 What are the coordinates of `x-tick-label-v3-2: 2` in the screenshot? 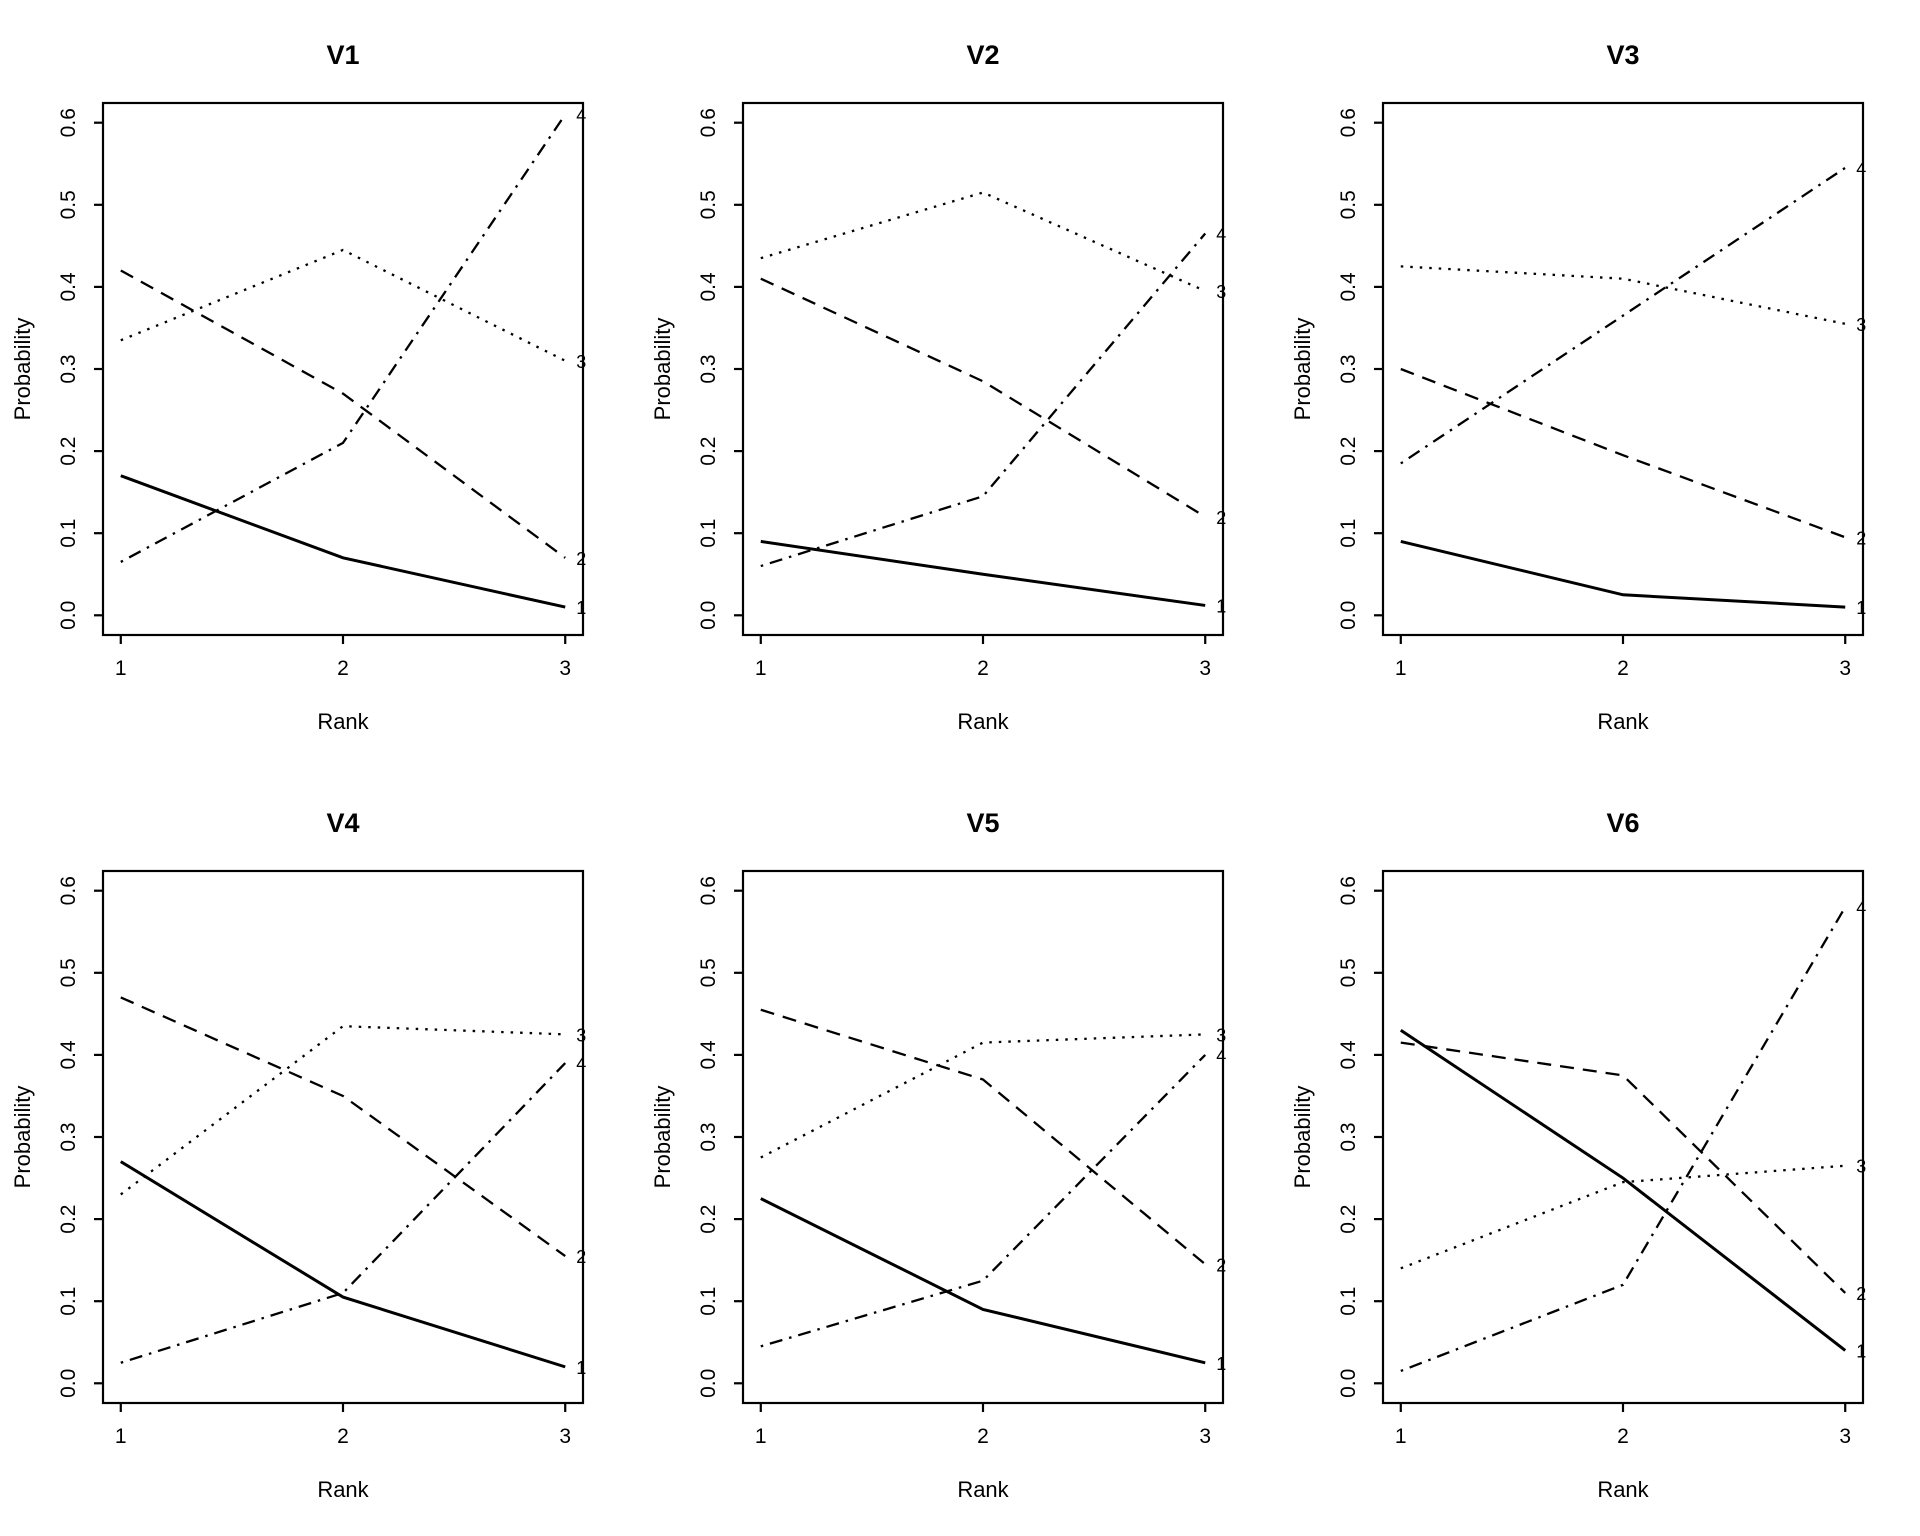 It's located at (1623, 668).